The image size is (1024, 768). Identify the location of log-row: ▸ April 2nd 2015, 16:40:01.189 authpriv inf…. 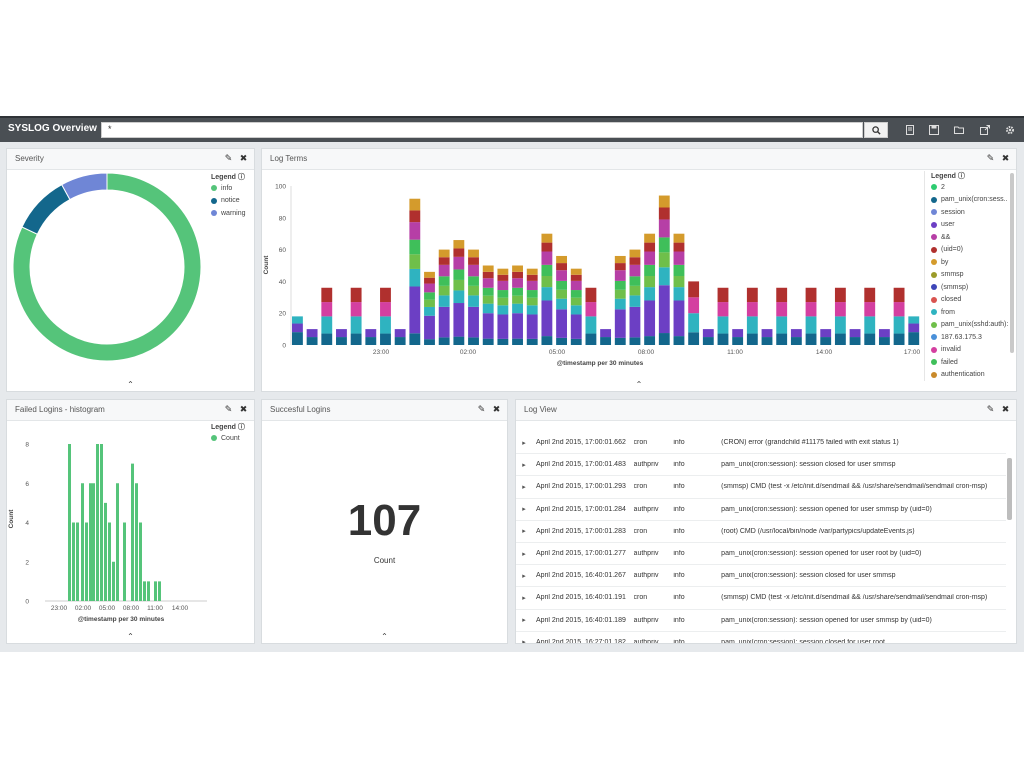
(761, 621).